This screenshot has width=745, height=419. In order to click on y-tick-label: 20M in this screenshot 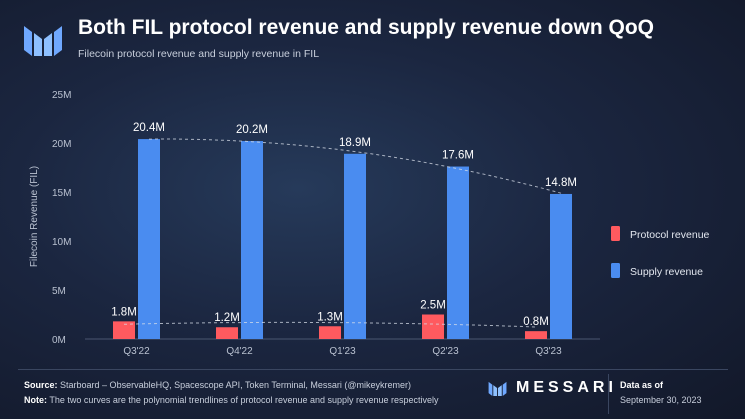, I will do `click(61, 144)`.